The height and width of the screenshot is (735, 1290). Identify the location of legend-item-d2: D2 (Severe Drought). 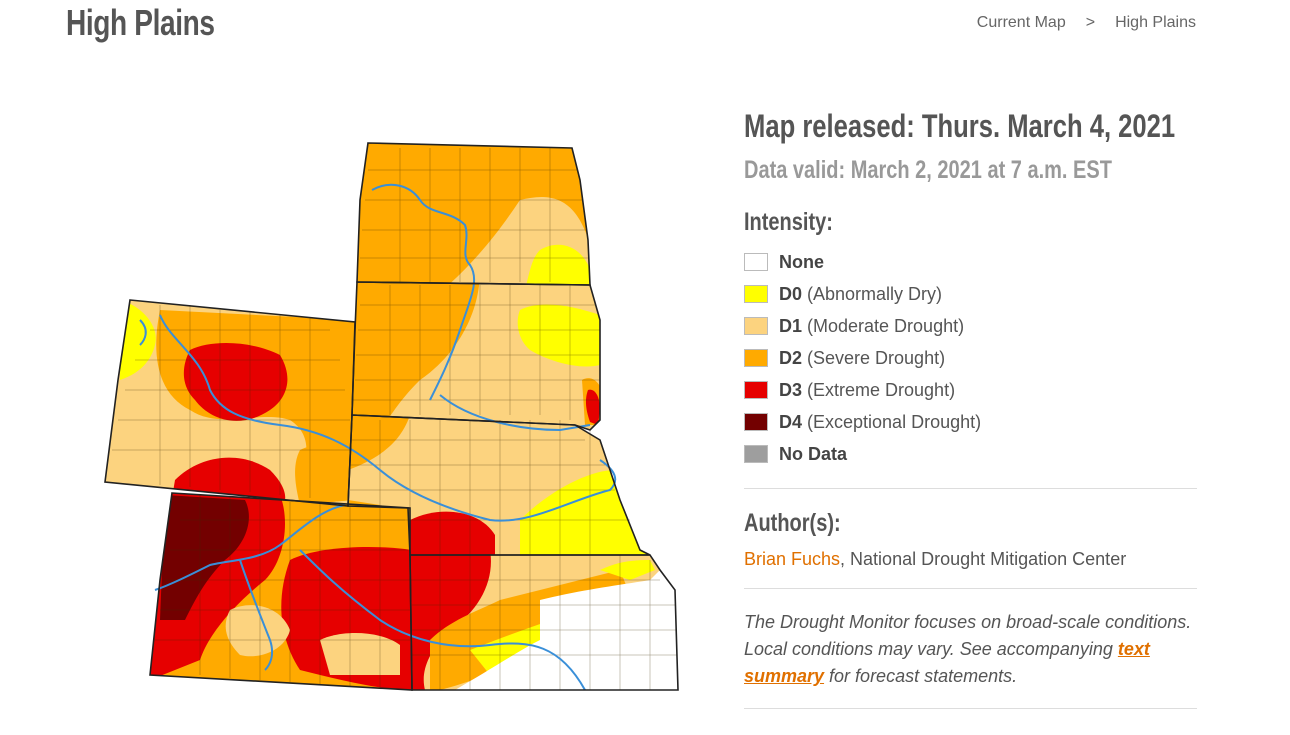
(970, 358).